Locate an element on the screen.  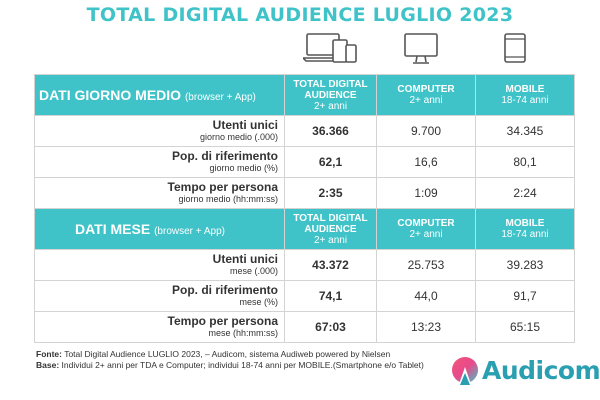
row-label: Pop. di riferimento mese (%) is located at coordinates (159, 296).